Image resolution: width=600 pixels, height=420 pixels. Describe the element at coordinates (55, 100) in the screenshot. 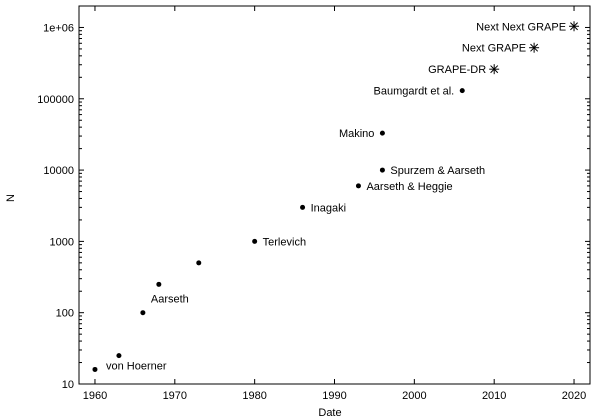

I see `y-tick-label: 100000` at that location.